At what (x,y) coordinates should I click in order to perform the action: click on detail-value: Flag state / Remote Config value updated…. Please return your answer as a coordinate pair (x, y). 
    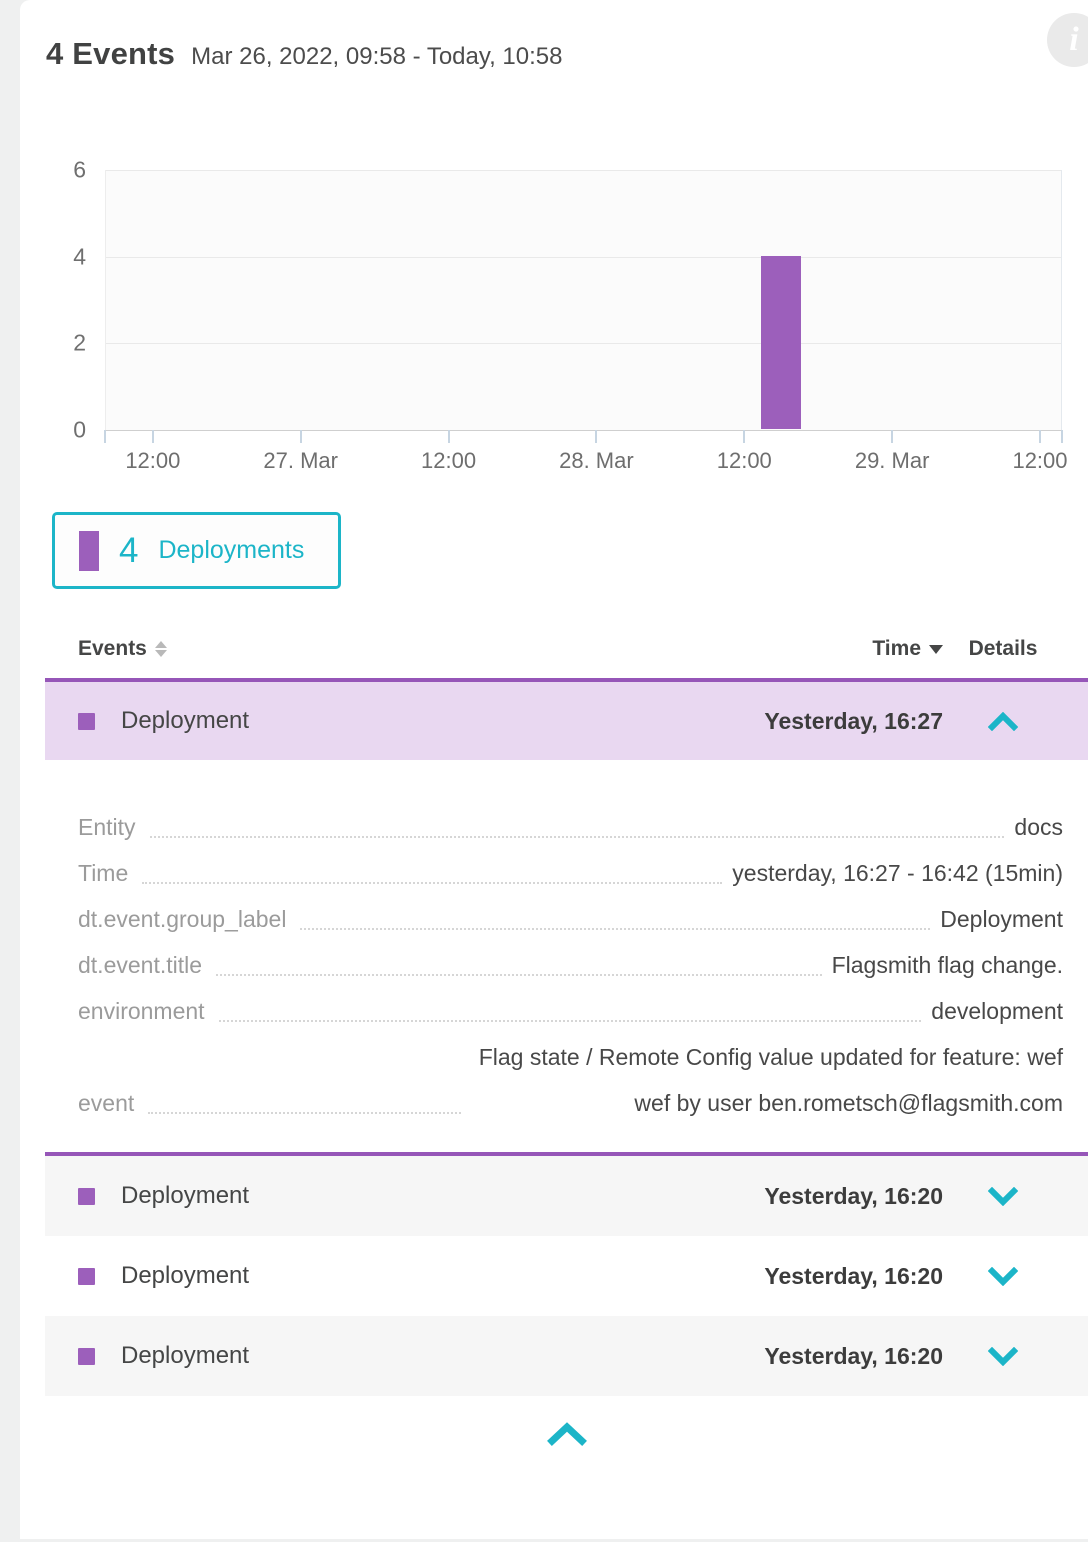
    Looking at the image, I should click on (770, 1080).